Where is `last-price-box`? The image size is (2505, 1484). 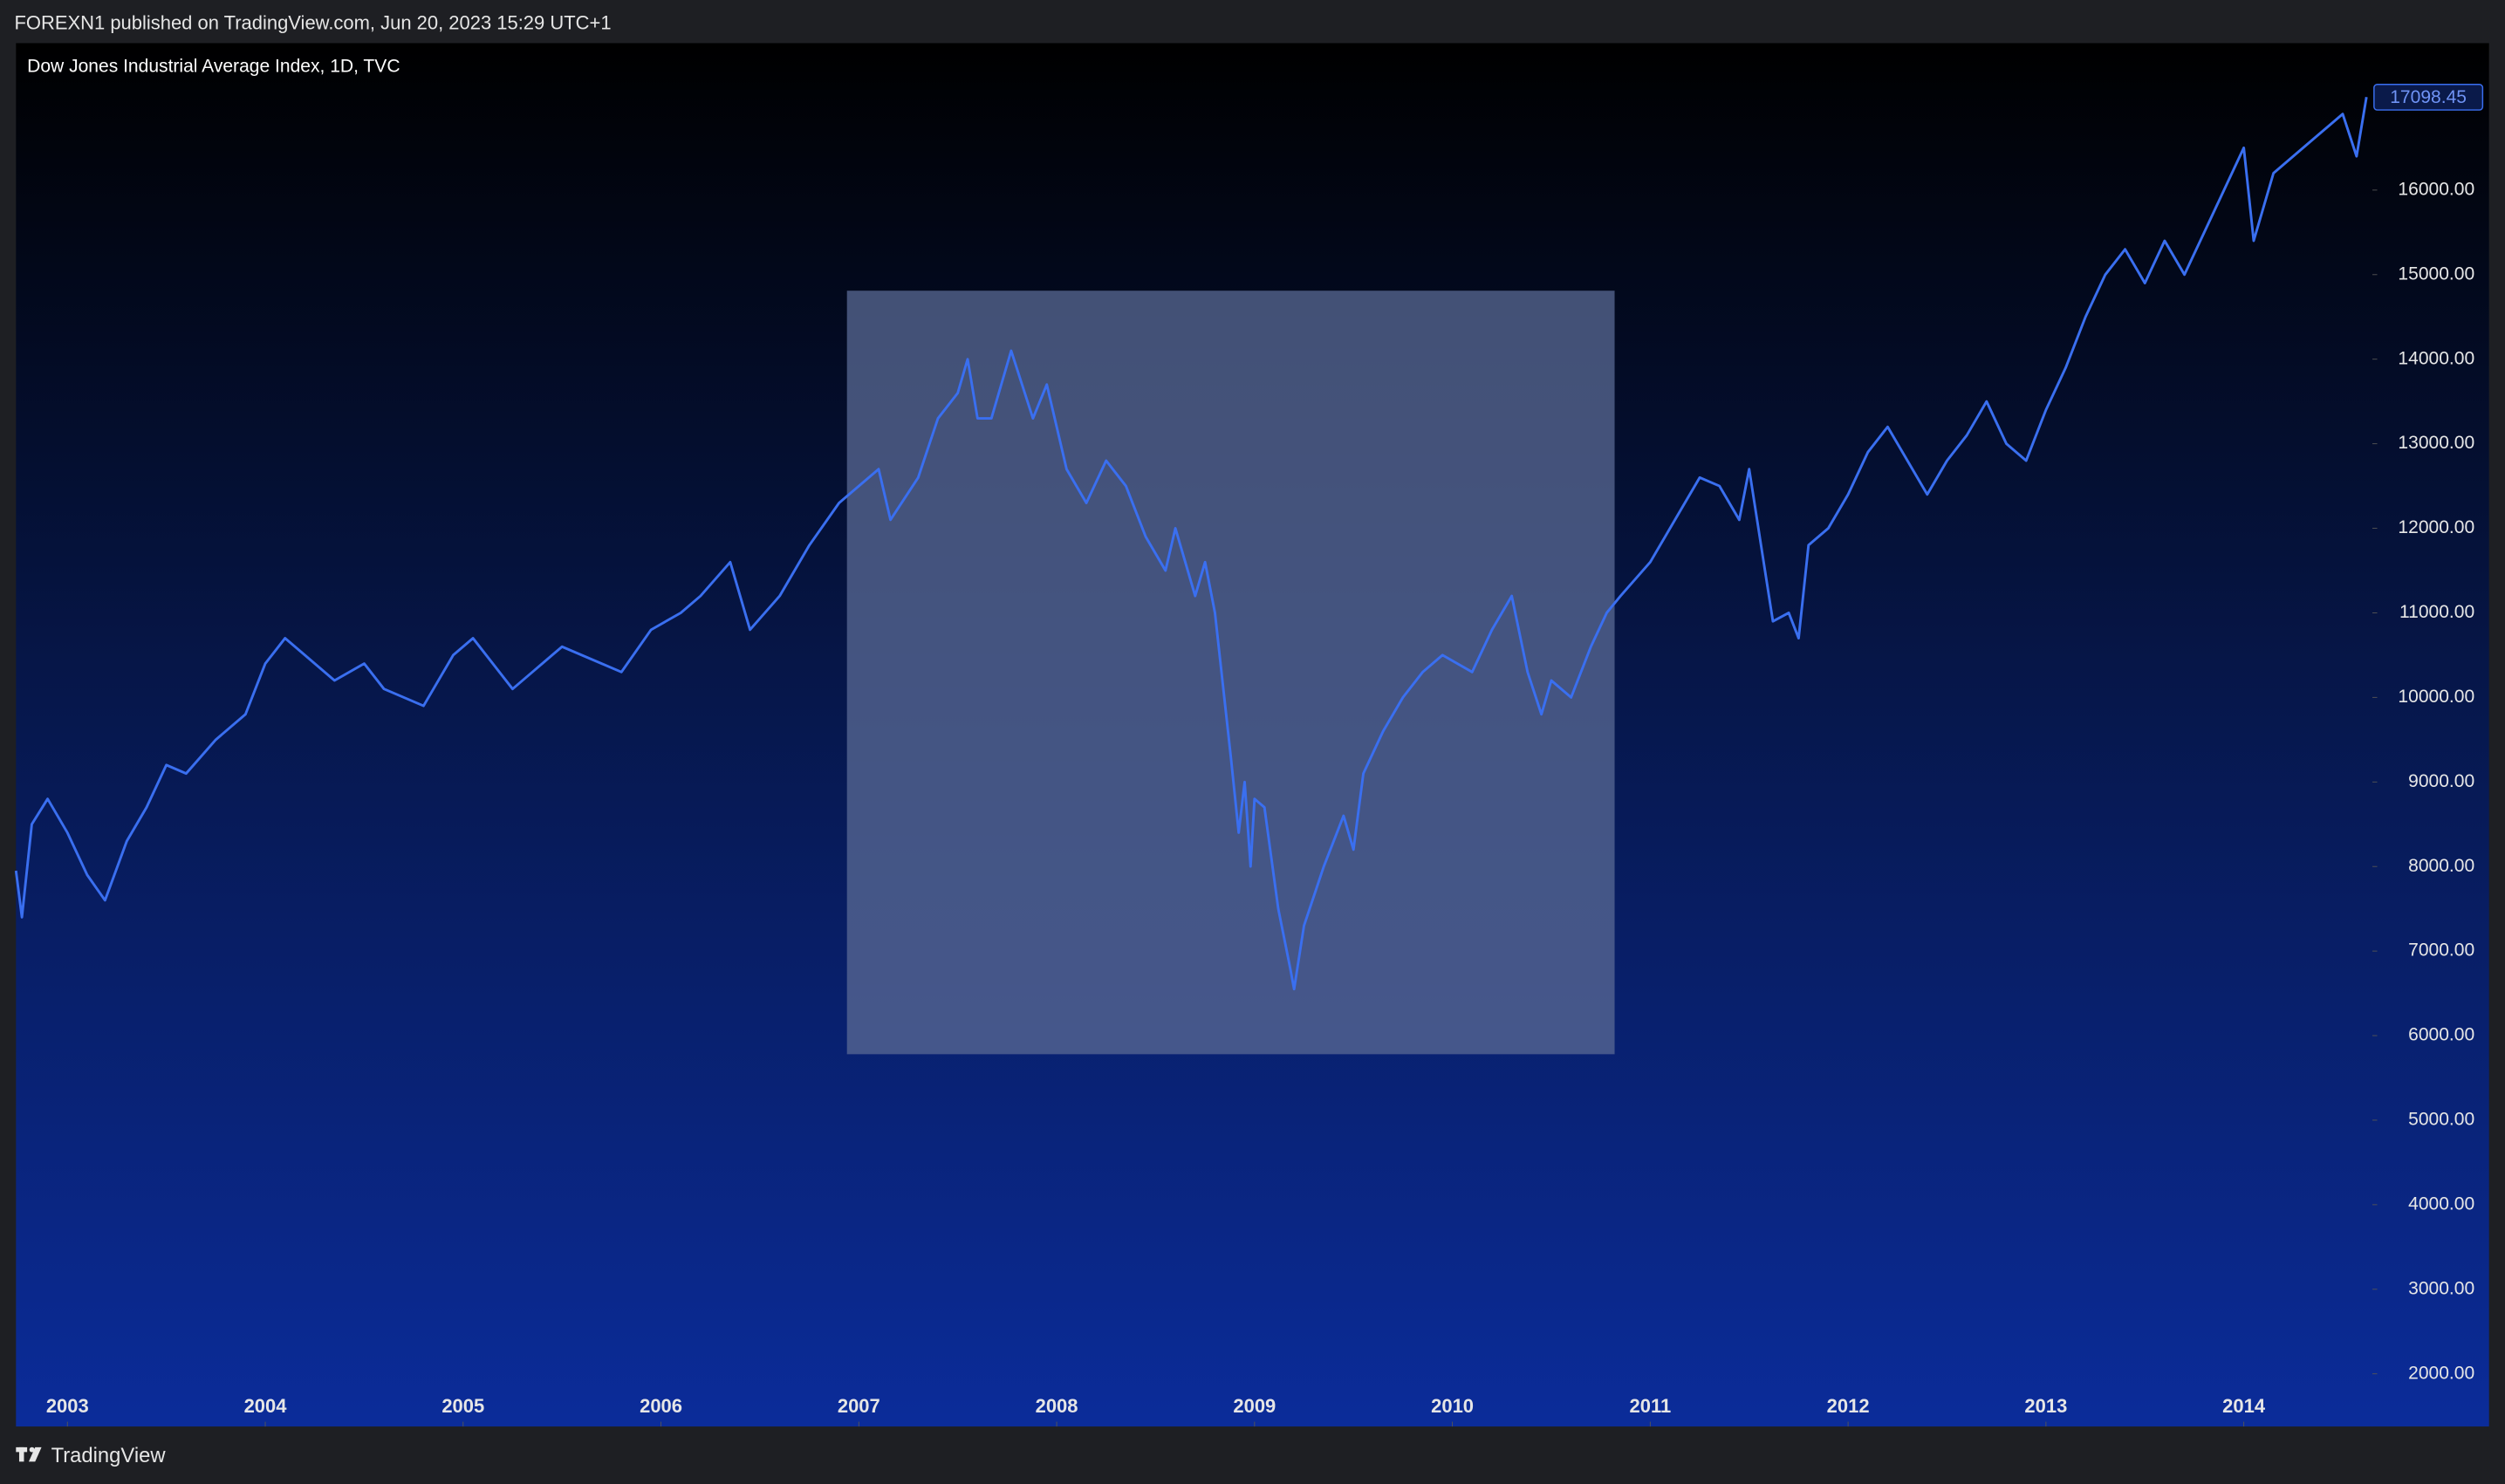 last-price-box is located at coordinates (2428, 97).